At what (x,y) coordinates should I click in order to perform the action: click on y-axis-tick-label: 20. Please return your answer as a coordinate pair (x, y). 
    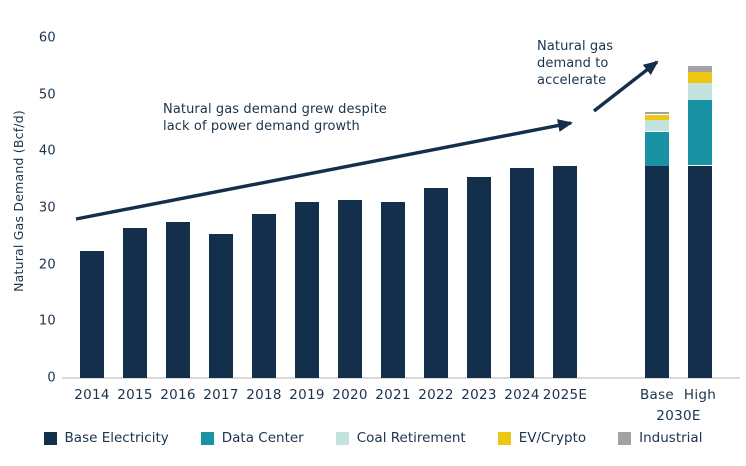
    Looking at the image, I should click on (47, 265).